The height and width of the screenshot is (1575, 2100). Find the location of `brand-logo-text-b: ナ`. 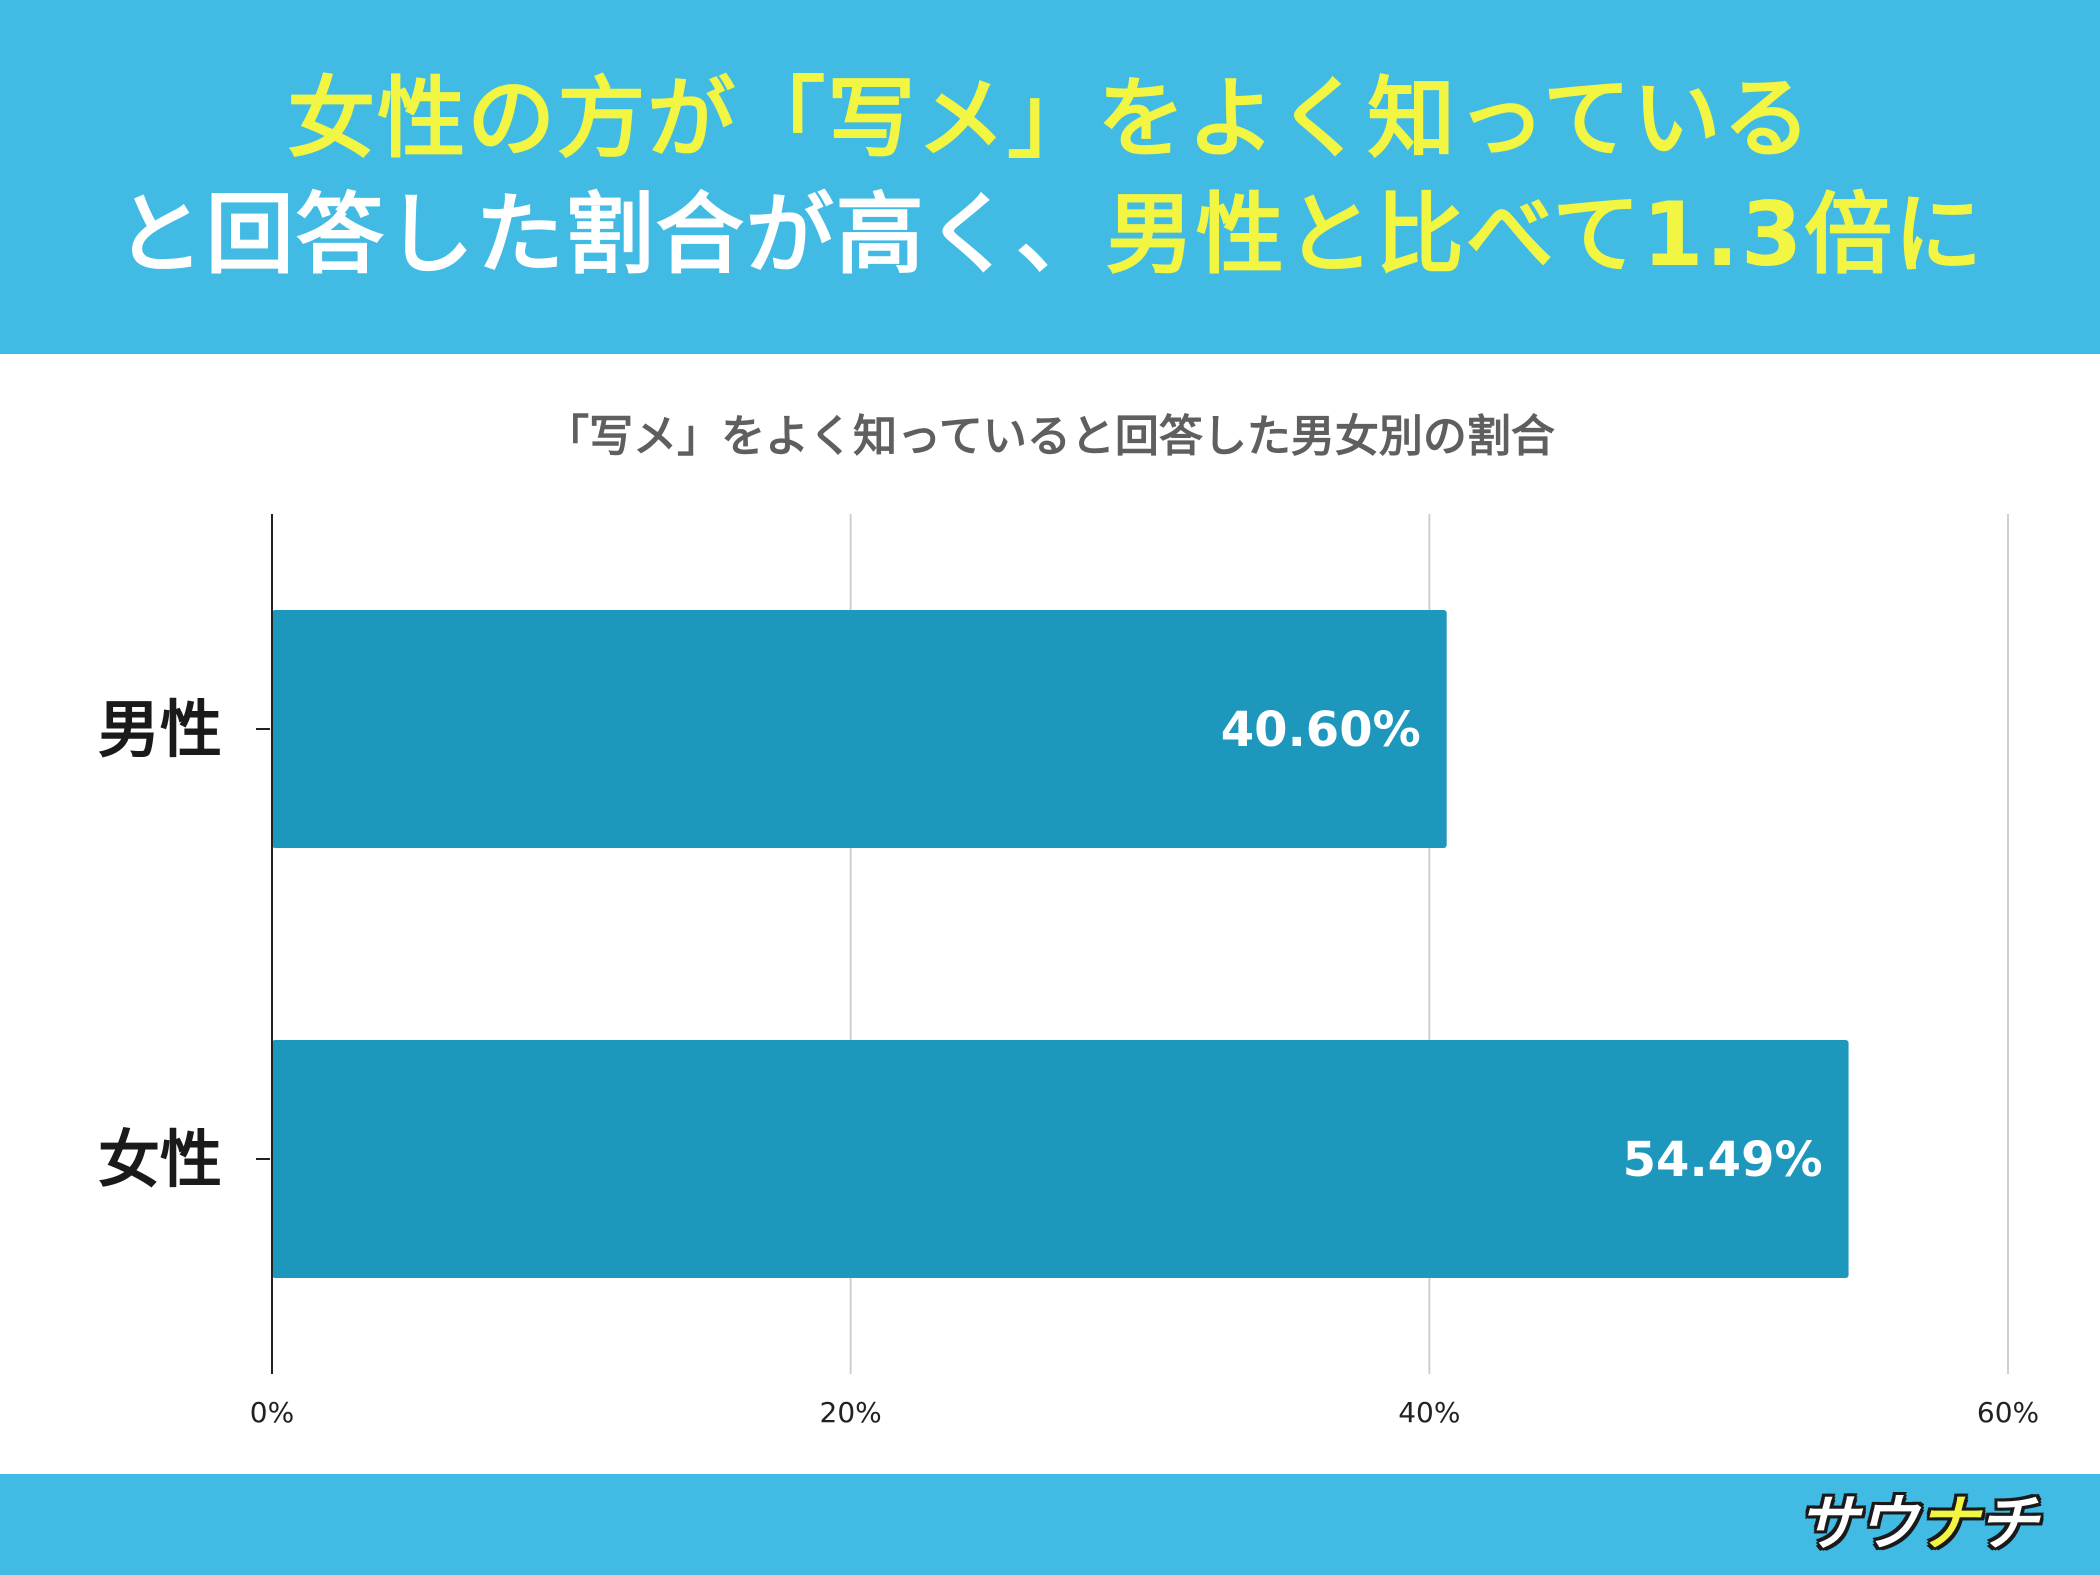

brand-logo-text-b: ナ is located at coordinates (1948, 1524).